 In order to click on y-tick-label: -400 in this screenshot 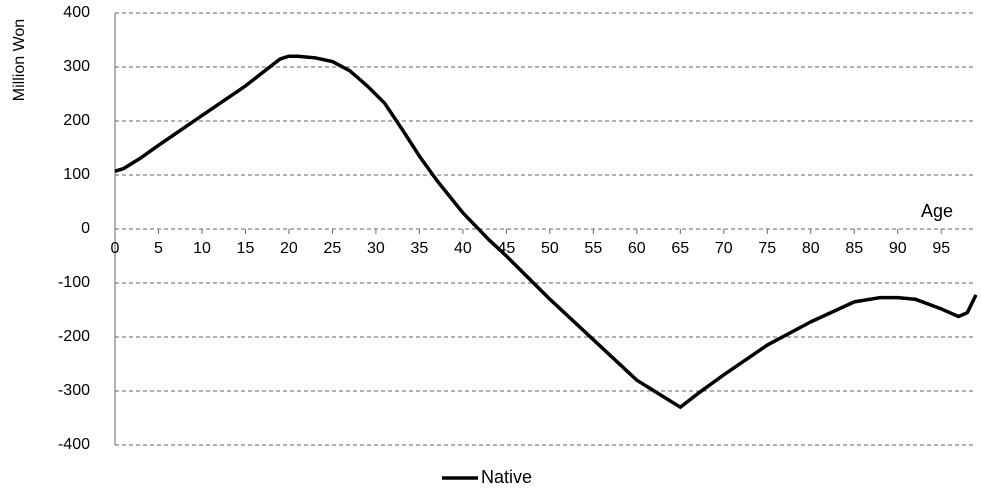, I will do `click(74, 444)`.